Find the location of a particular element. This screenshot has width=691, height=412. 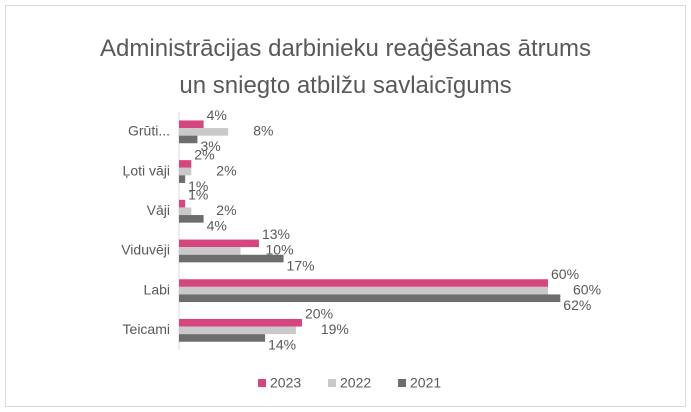

data-label: 10% is located at coordinates (280, 250).